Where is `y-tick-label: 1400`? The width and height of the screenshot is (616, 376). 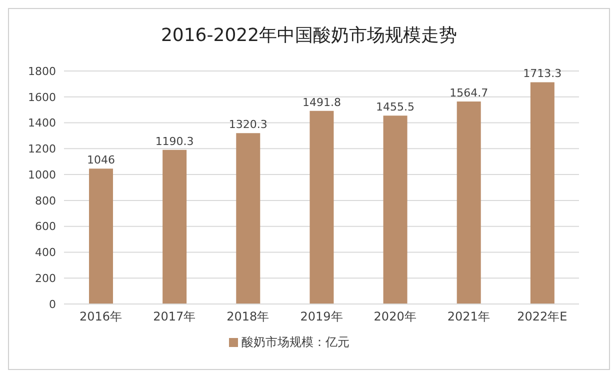 y-tick-label: 1400 is located at coordinates (42, 123).